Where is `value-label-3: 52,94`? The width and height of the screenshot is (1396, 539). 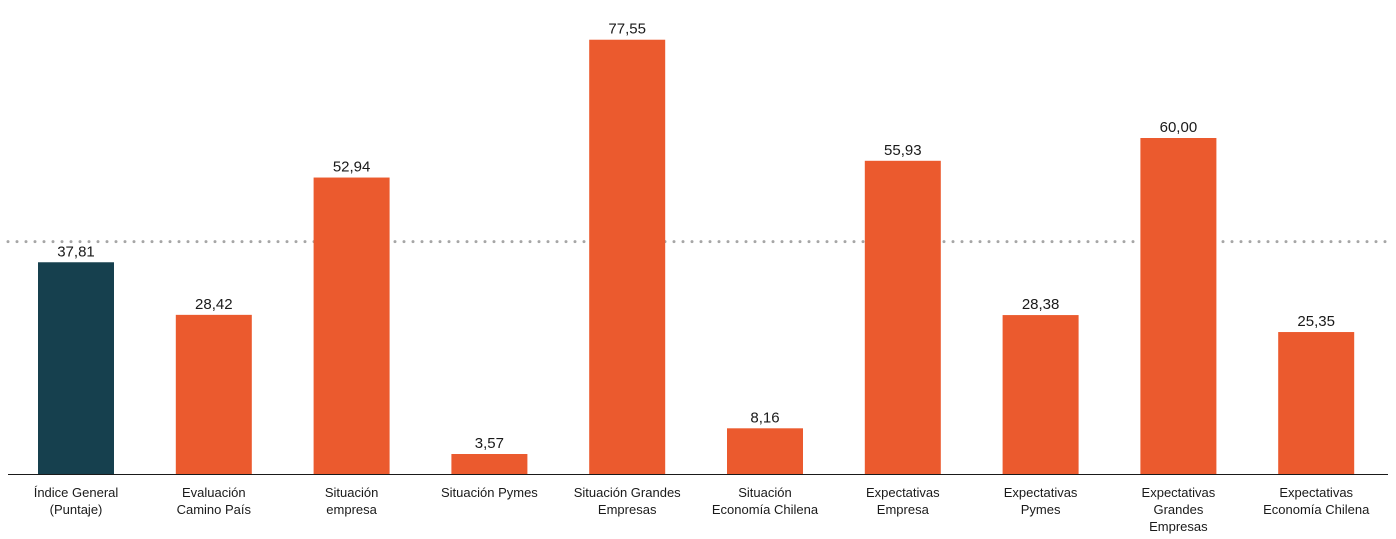
value-label-3: 52,94 is located at coordinates (352, 167).